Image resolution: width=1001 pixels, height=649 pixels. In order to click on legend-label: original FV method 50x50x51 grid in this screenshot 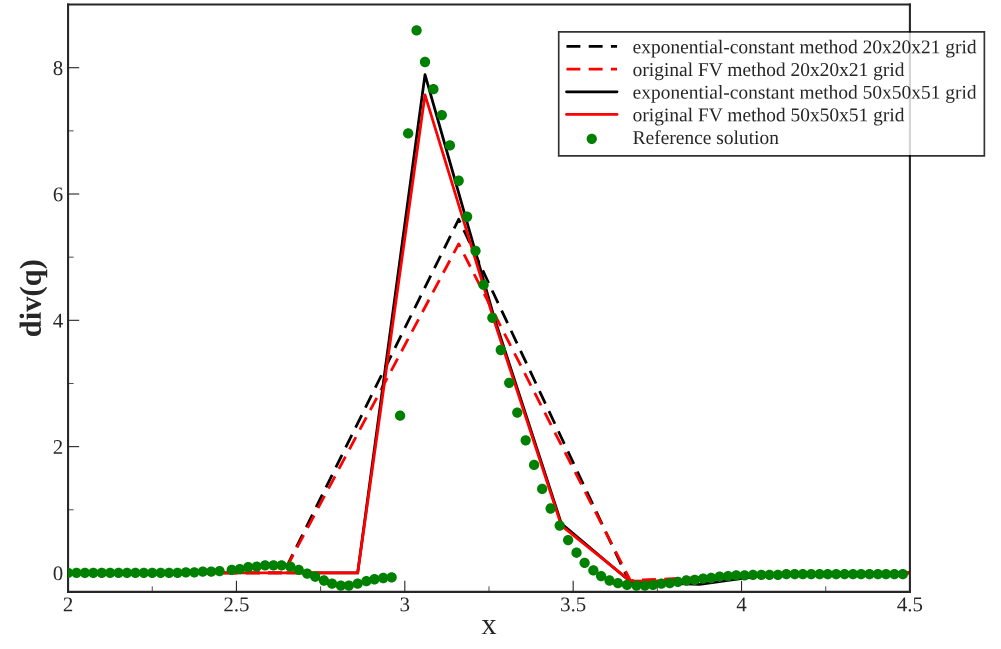, I will do `click(769, 116)`.